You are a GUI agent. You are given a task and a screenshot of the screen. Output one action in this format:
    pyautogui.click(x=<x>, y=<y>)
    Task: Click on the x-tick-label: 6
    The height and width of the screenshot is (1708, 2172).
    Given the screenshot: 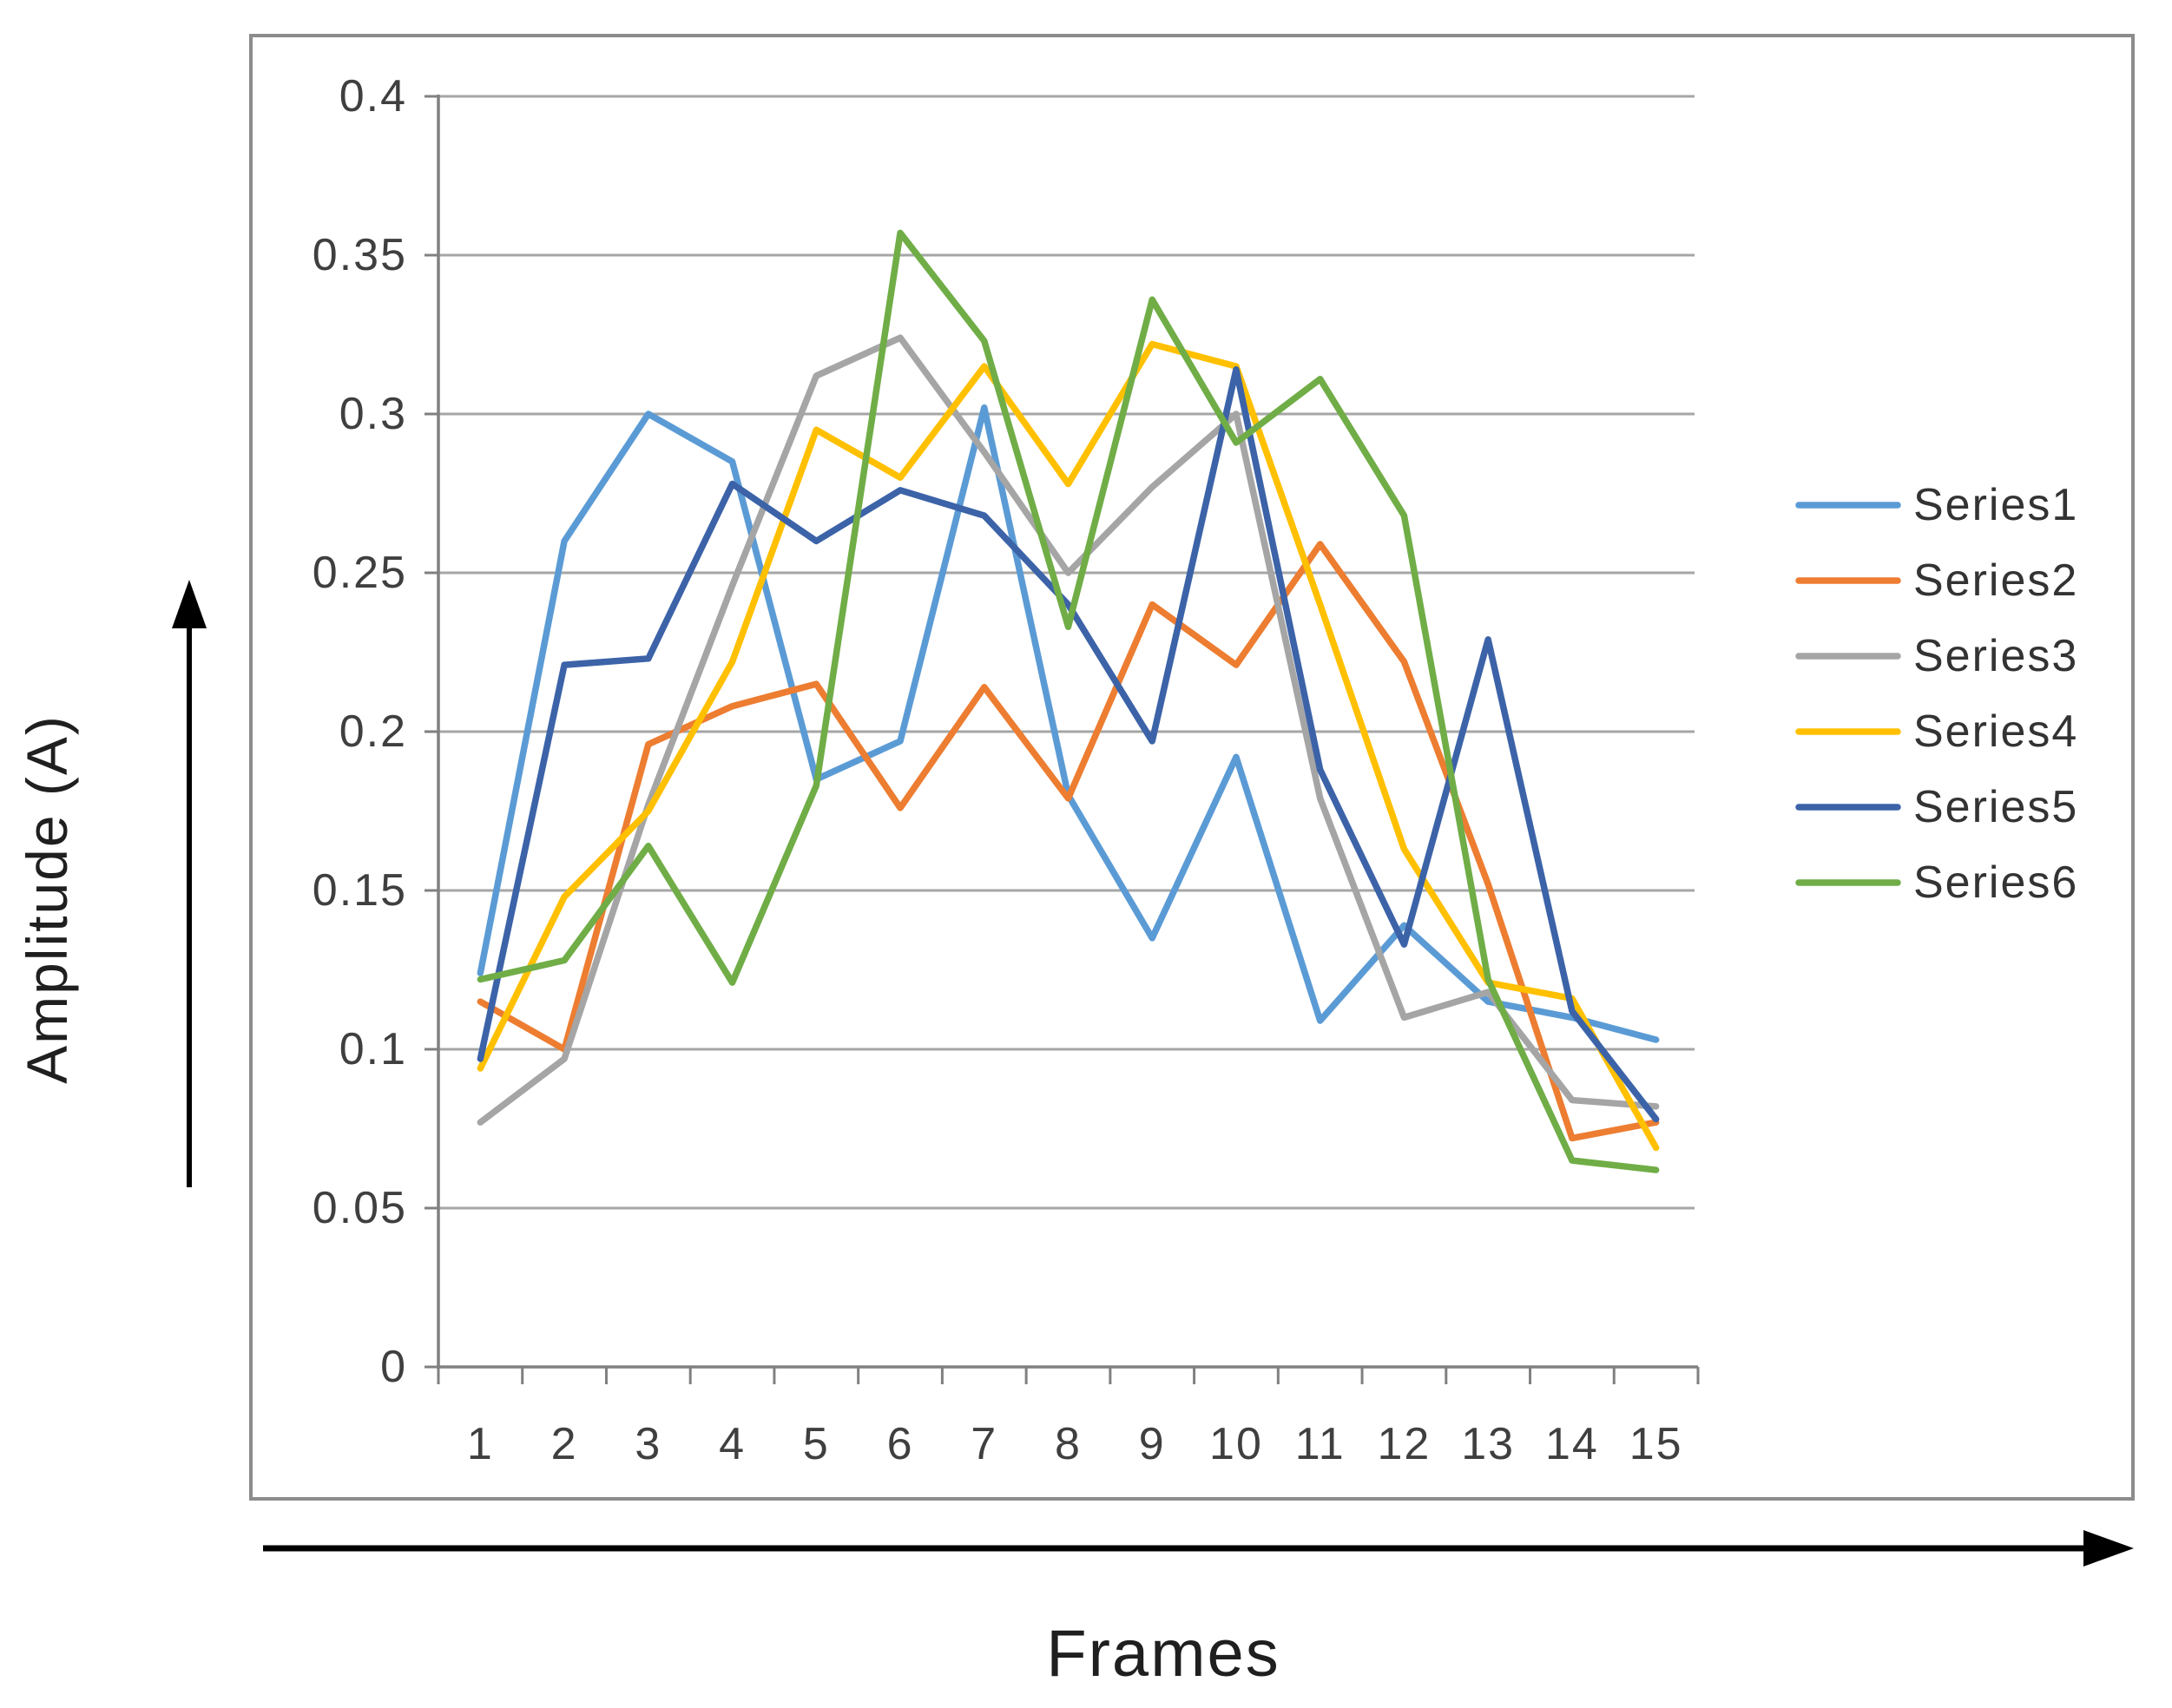 What is the action you would take?
    pyautogui.click(x=900, y=1444)
    